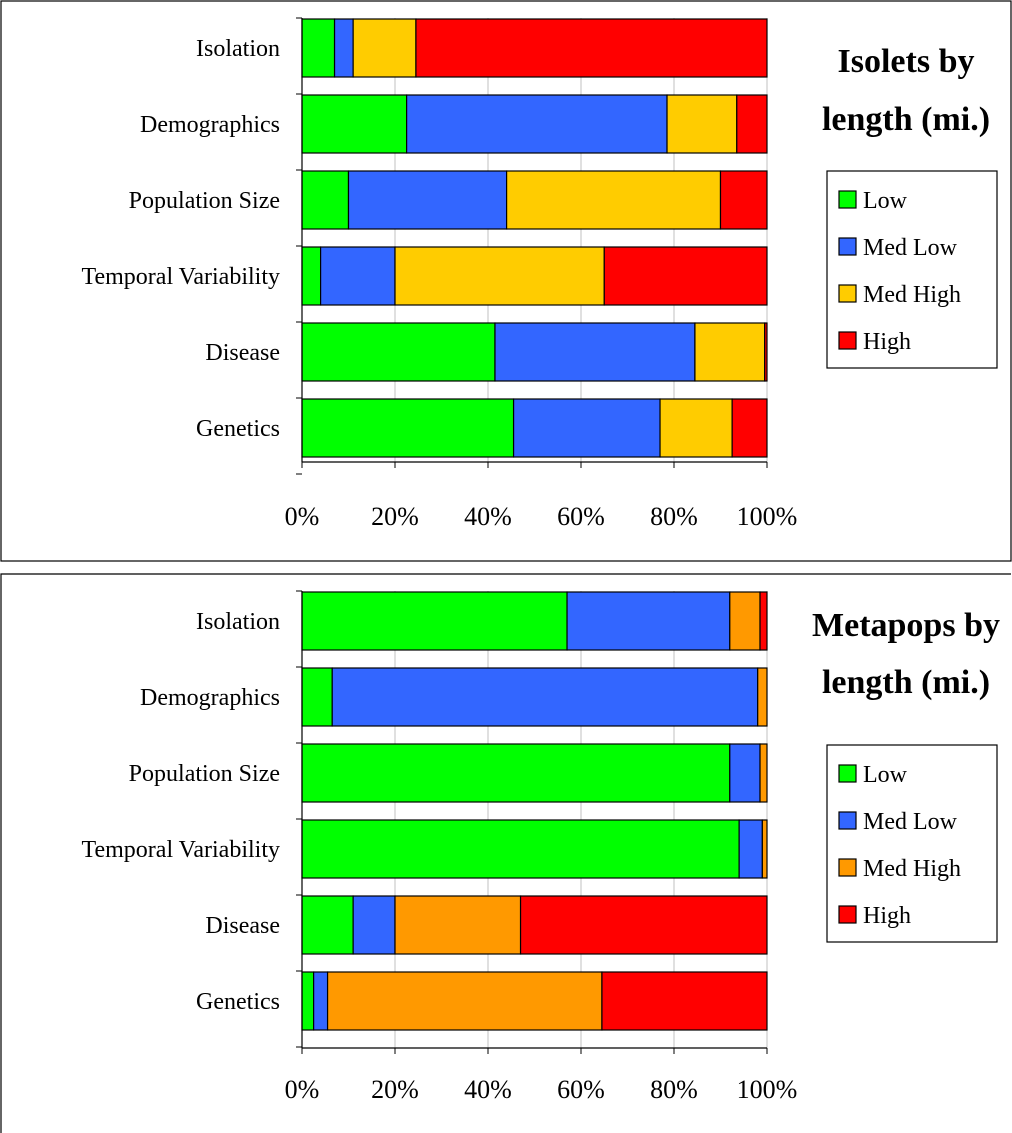 Image resolution: width=1012 pixels, height=1133 pixels. Describe the element at coordinates (743, 200) in the screenshot. I see `bar-segment-population-size-high` at that location.